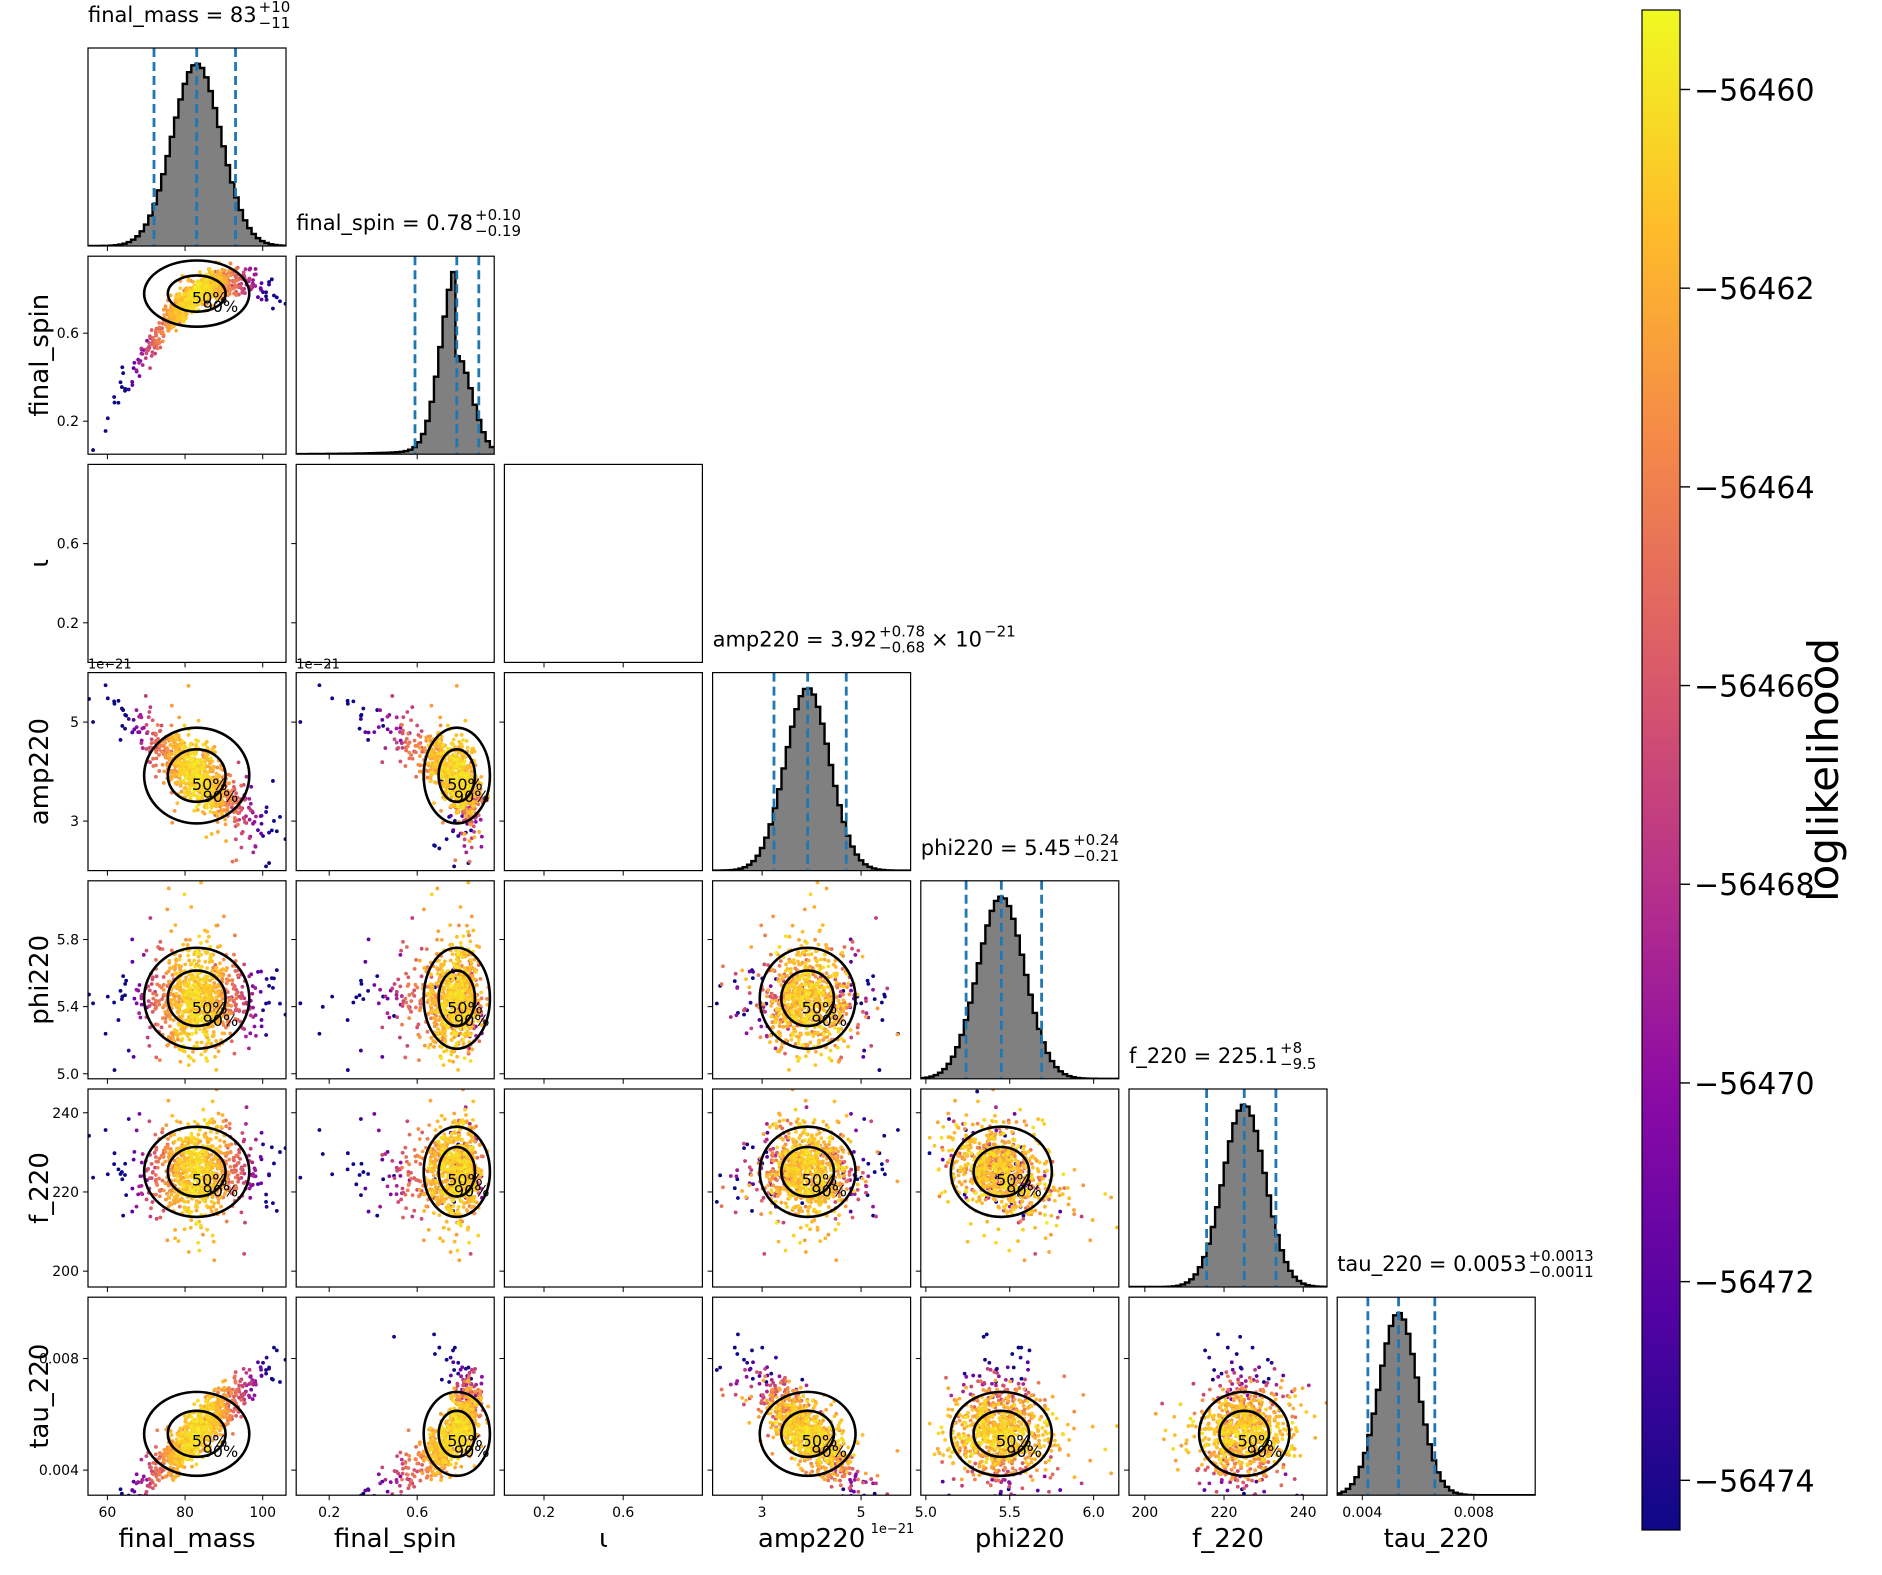 The image size is (1882, 1575). I want to click on panel-iota-amp220, so click(601, 773).